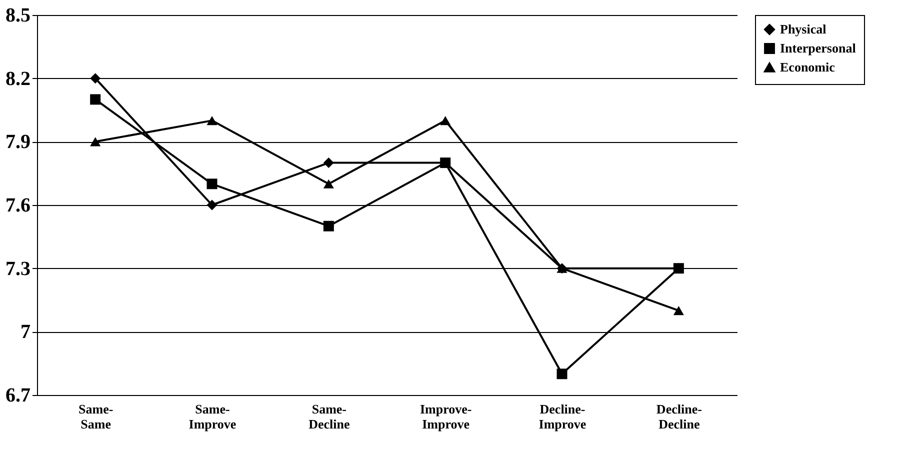 Image resolution: width=924 pixels, height=457 pixels. Describe the element at coordinates (25, 332) in the screenshot. I see `y-tick-label: 7` at that location.